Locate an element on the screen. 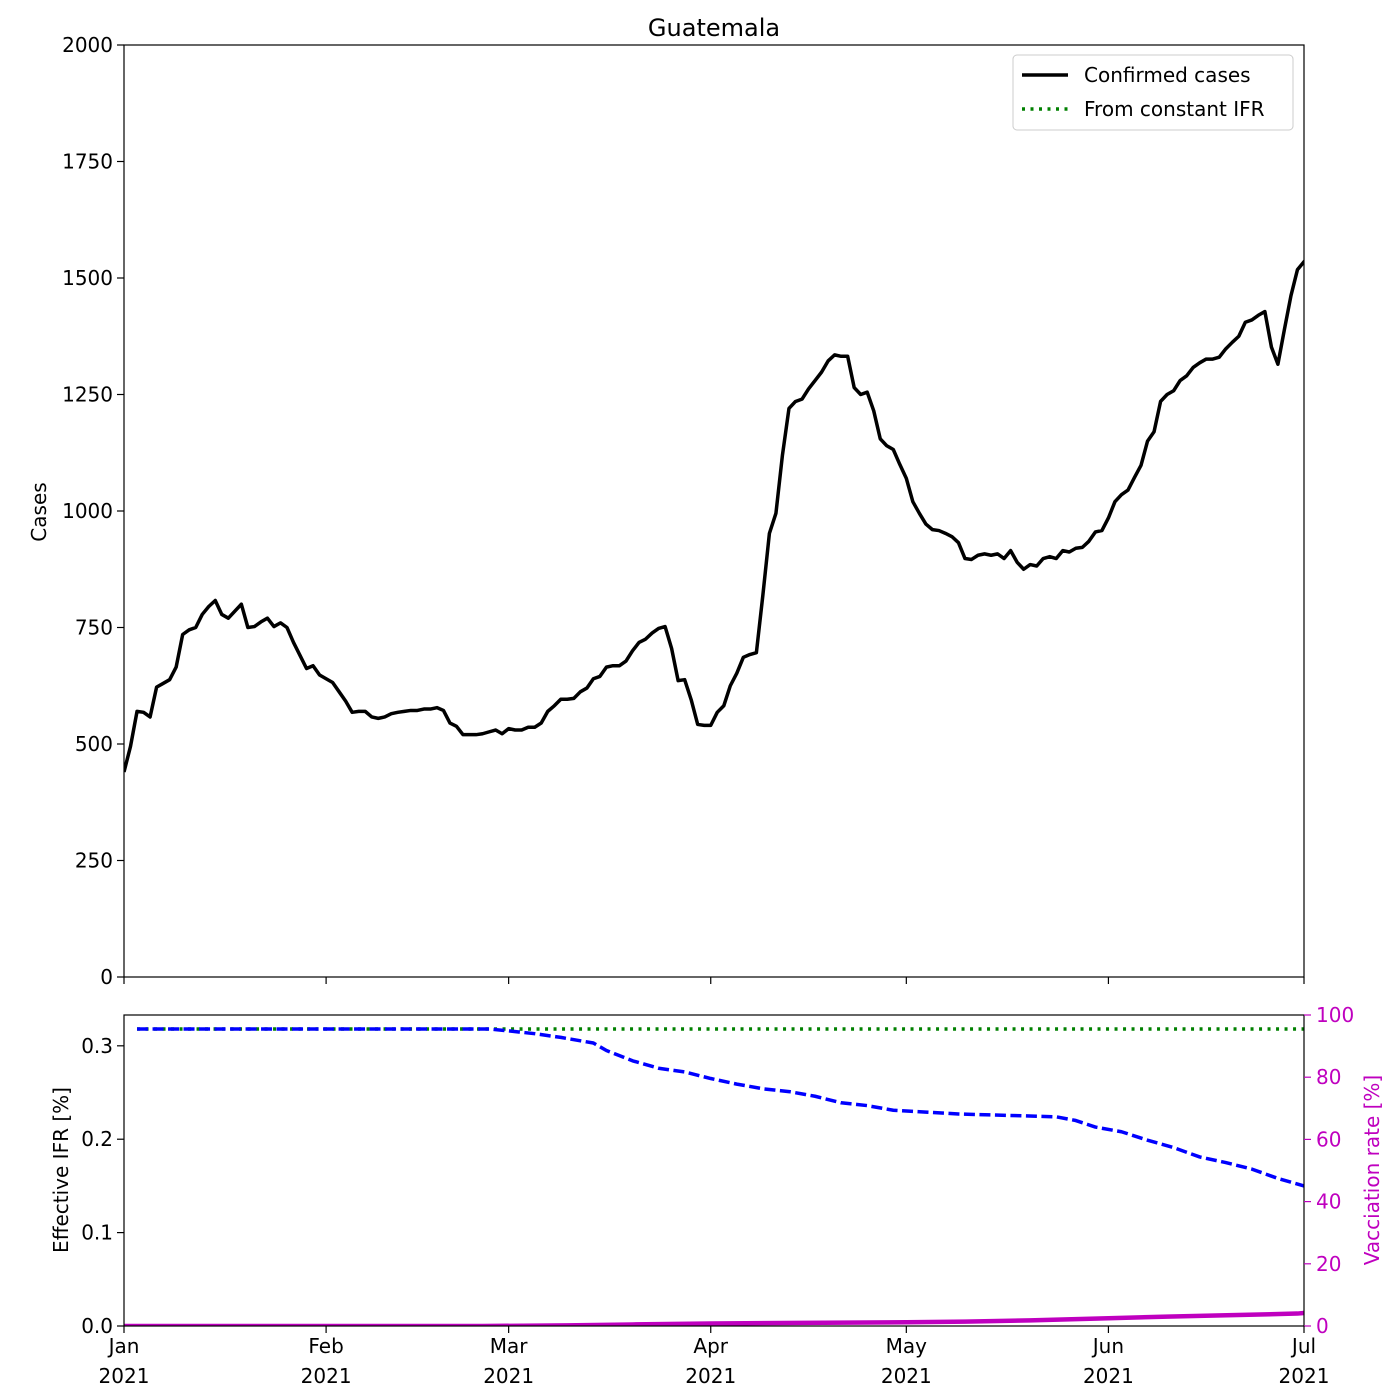 Image resolution: width=1400 pixels, height=1400 pixels. vaccination-y-tick-label: 40 is located at coordinates (1328, 1202).